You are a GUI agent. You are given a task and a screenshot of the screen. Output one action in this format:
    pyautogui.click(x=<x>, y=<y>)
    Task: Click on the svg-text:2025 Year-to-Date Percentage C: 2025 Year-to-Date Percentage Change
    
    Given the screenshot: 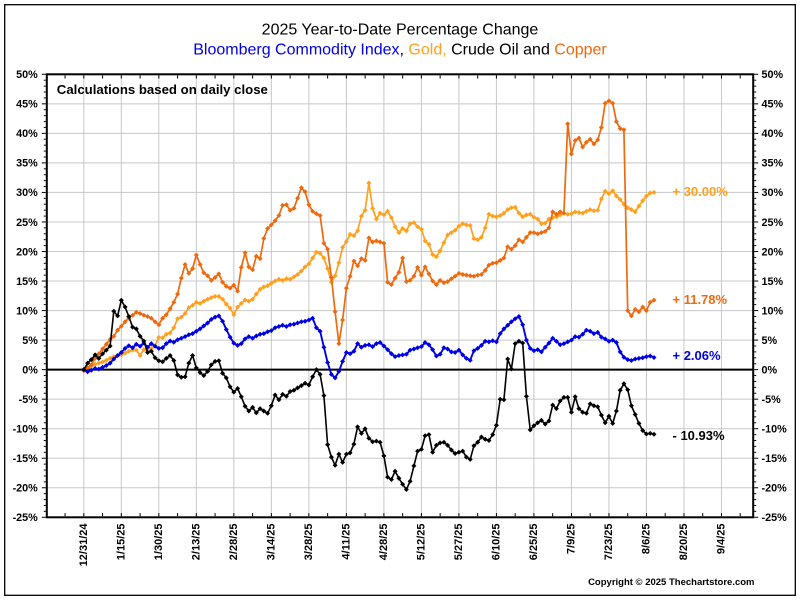 What is the action you would take?
    pyautogui.click(x=400, y=30)
    